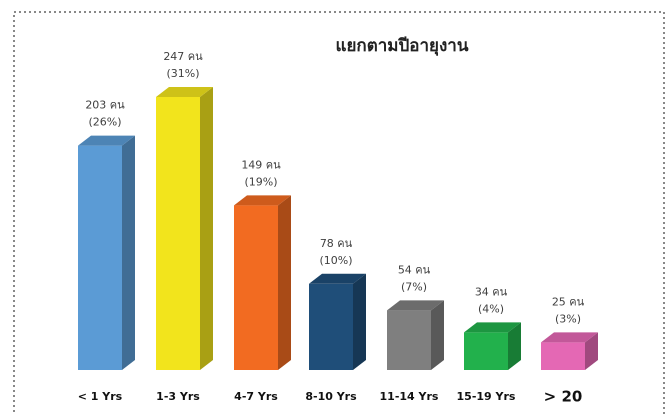  I want to click on x-tick-label: > 20, so click(563, 397).